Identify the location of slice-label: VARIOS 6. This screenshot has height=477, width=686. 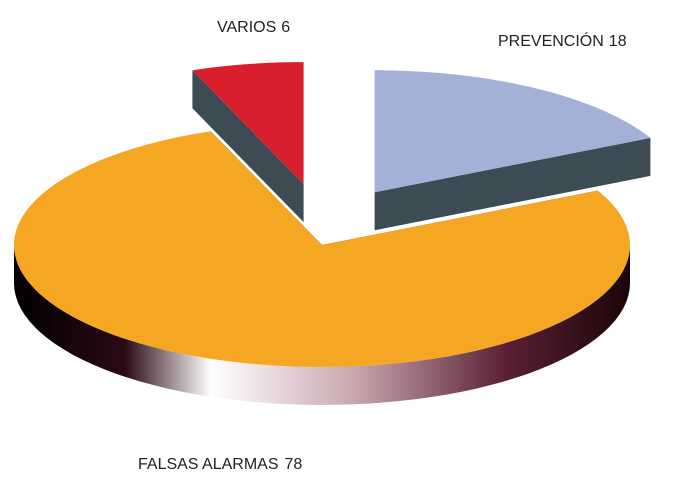
(253, 27).